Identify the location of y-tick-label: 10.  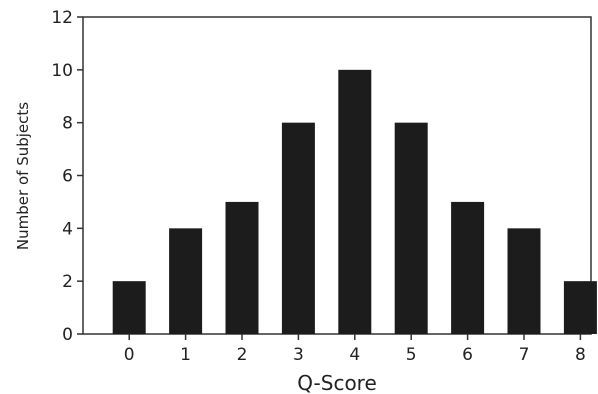
(62, 71).